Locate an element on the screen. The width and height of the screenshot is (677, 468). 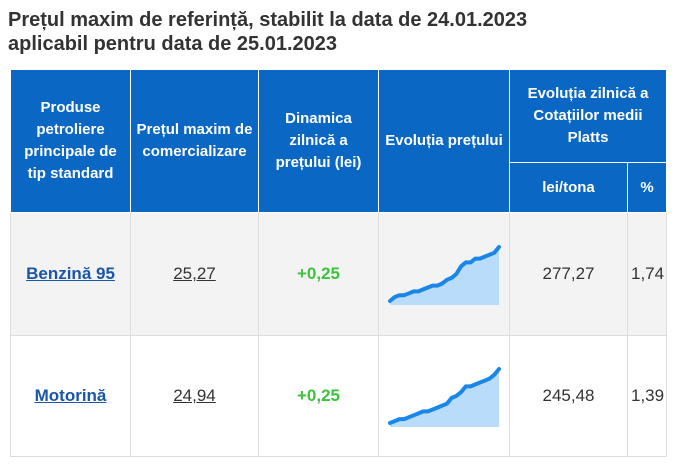
subheader-row: lei/tona % is located at coordinates (339, 187).